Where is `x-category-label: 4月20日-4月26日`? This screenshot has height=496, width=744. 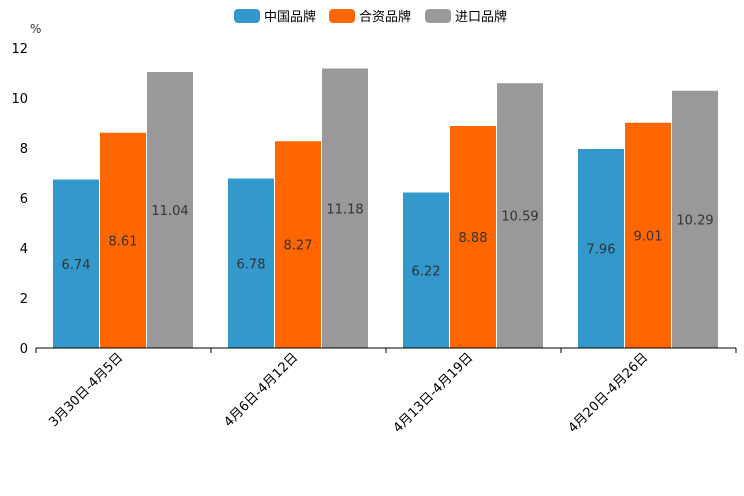
x-category-label: 4月20日-4月26日 is located at coordinates (609, 393).